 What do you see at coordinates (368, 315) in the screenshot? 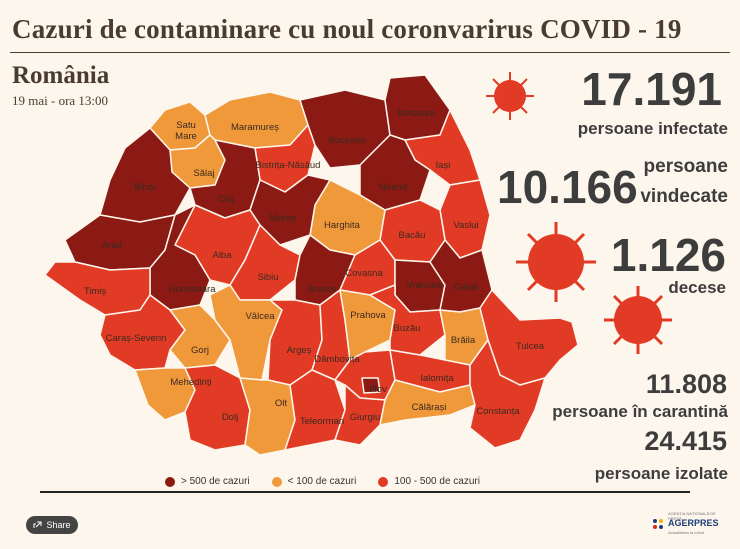
I see `label-prahova: Prahova` at bounding box center [368, 315].